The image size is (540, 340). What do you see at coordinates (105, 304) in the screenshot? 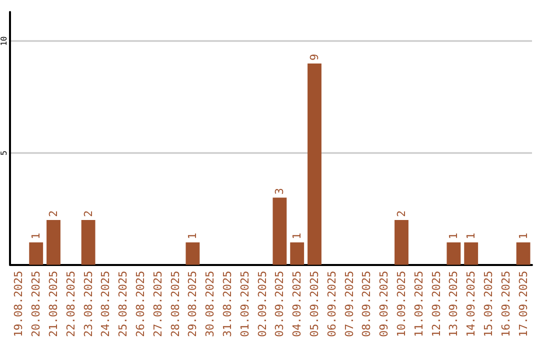
I see `x-tick-label: 24.08.2025` at bounding box center [105, 304].